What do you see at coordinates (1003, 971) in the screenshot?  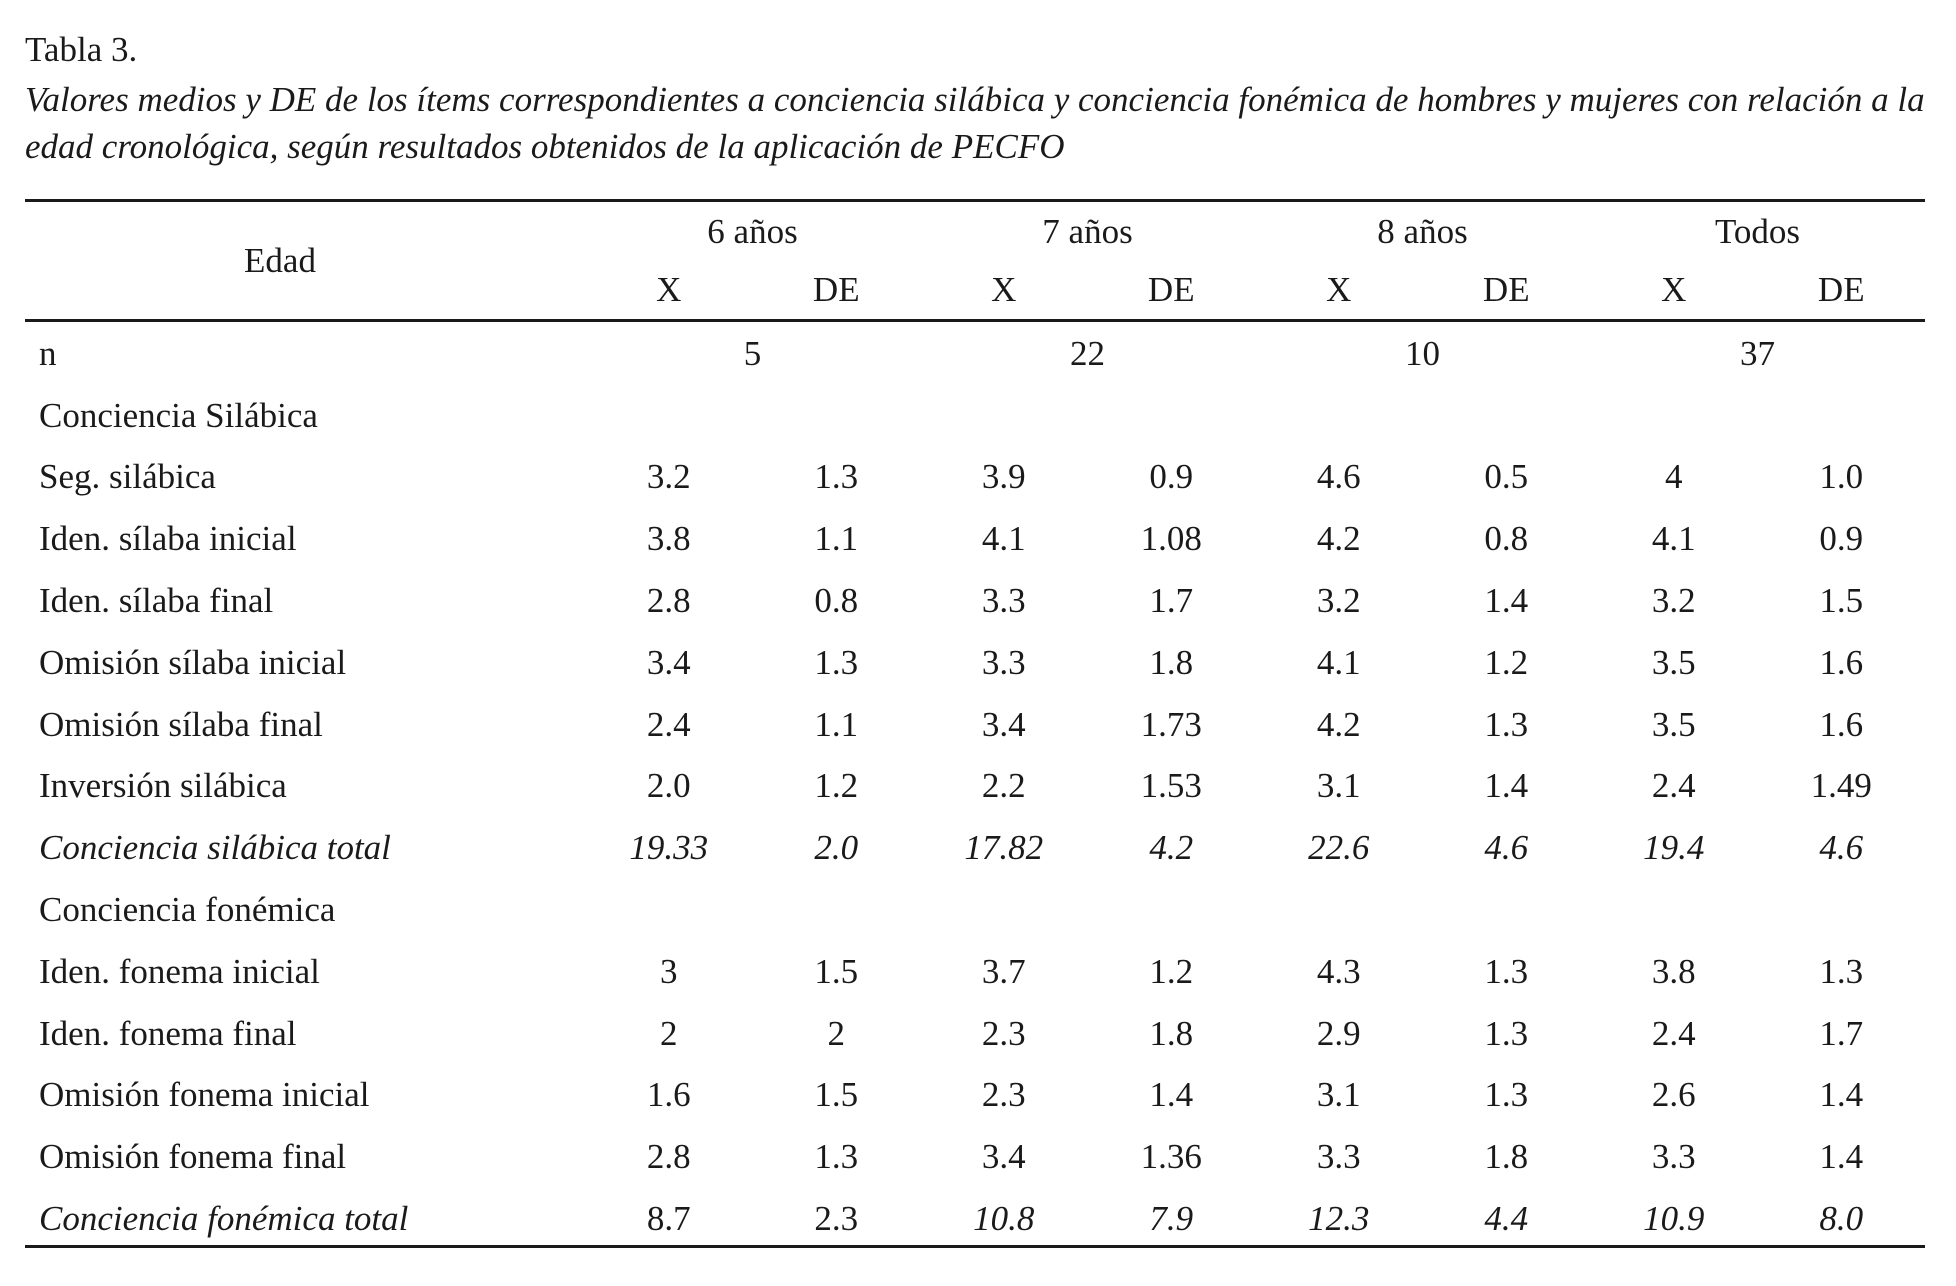 I see `mean-cell: 3.7` at bounding box center [1003, 971].